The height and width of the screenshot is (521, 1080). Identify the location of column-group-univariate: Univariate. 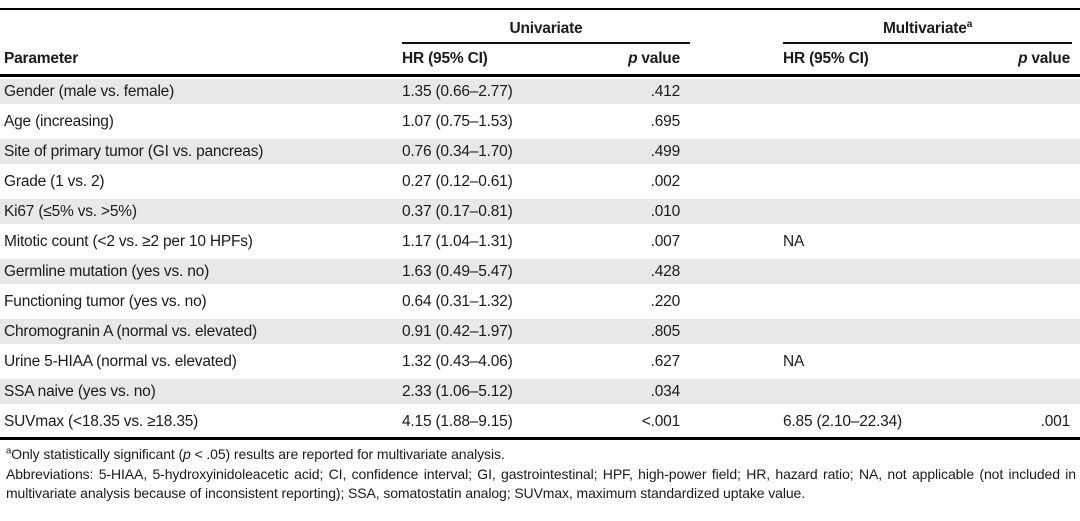
(546, 27).